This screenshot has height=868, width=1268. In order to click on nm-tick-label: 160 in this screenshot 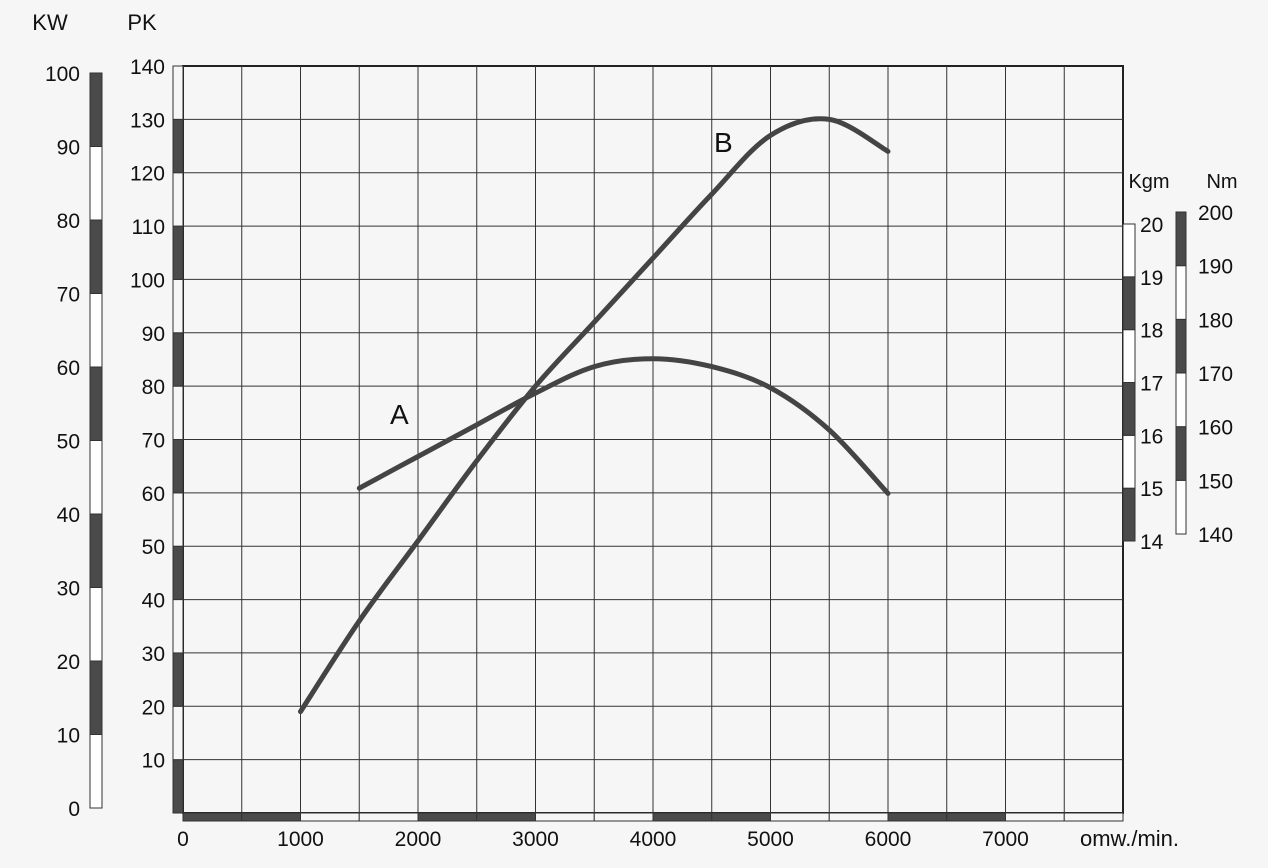, I will do `click(1215, 428)`.